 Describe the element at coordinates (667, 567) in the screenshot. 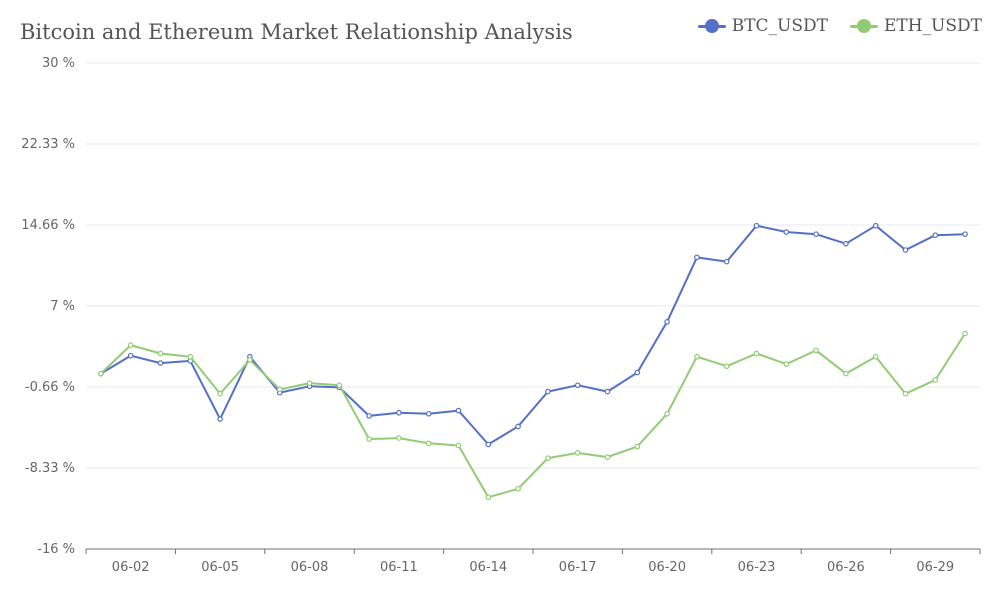

I see `x-tick-label: 06-20` at that location.